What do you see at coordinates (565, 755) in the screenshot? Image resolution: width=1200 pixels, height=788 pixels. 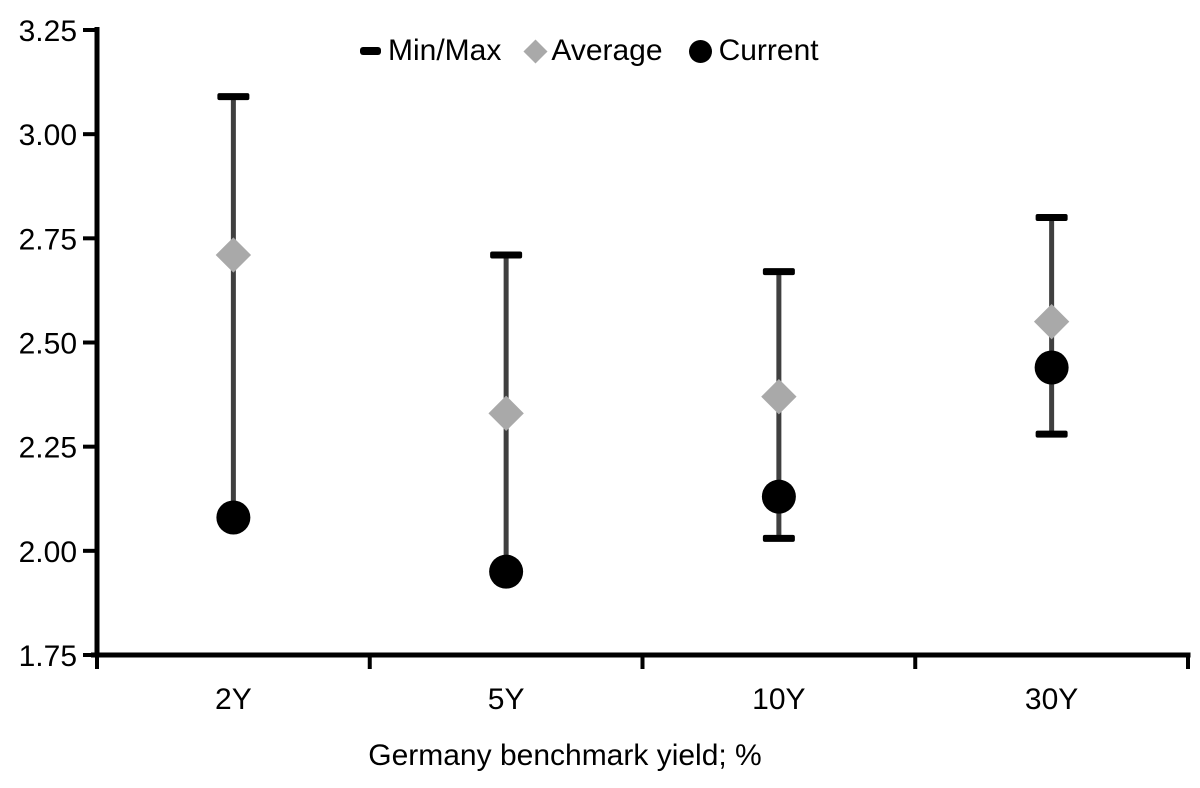 I see `x-axis-title: Germany benchmark yield; %` at bounding box center [565, 755].